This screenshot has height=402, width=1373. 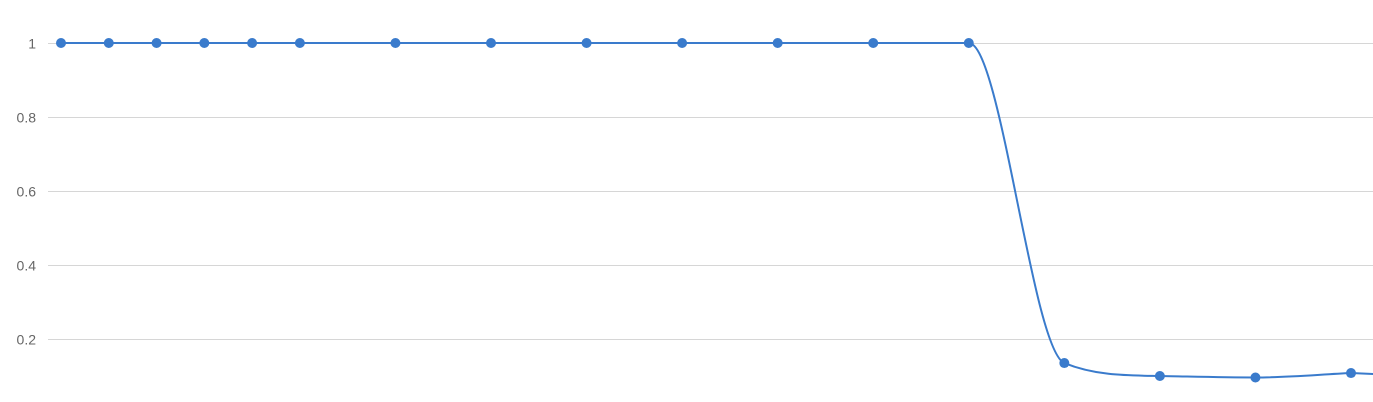 What do you see at coordinates (32, 44) in the screenshot?
I see `y-tick-label-1: 1` at bounding box center [32, 44].